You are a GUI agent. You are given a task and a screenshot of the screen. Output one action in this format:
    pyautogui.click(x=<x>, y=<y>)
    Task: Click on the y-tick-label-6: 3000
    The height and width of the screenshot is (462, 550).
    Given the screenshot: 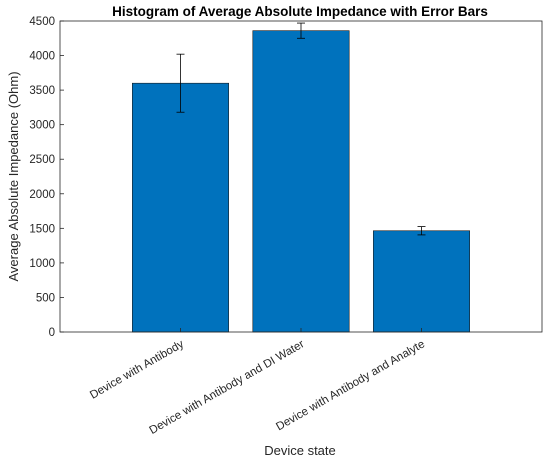 What is the action you would take?
    pyautogui.click(x=42, y=126)
    